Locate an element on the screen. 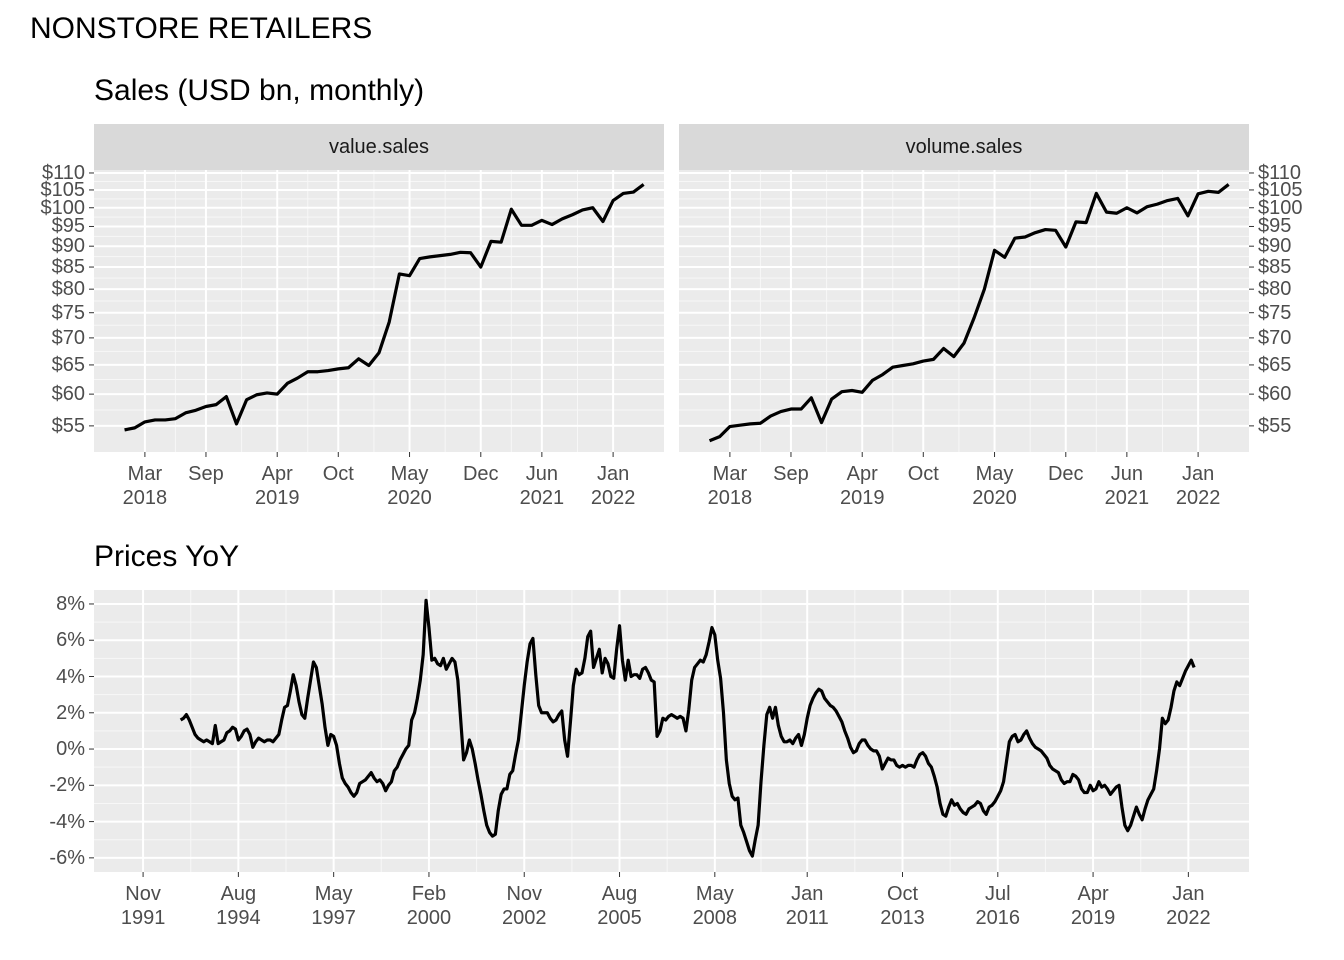 The image size is (1344, 960). x-tick-label: Jan 2011 is located at coordinates (807, 906).